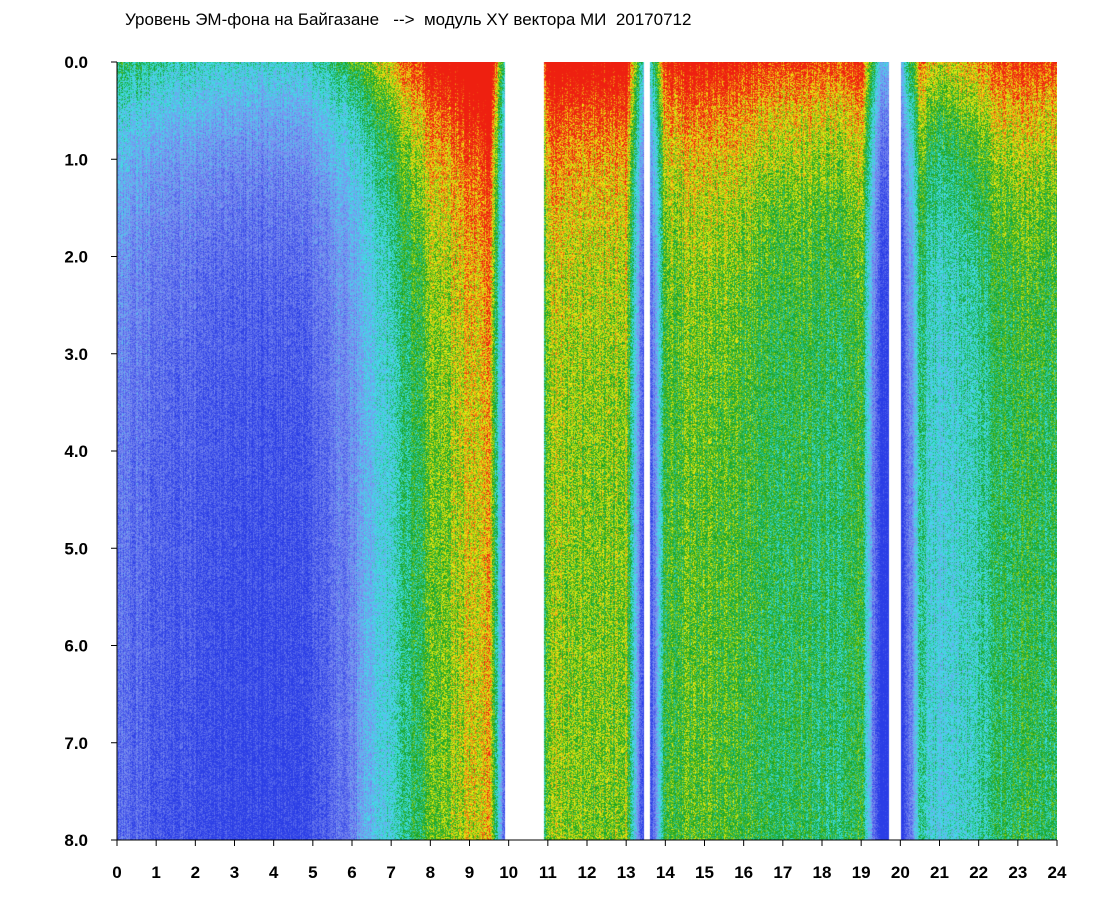  What do you see at coordinates (665, 872) in the screenshot?
I see `x-tick-label: 14` at bounding box center [665, 872].